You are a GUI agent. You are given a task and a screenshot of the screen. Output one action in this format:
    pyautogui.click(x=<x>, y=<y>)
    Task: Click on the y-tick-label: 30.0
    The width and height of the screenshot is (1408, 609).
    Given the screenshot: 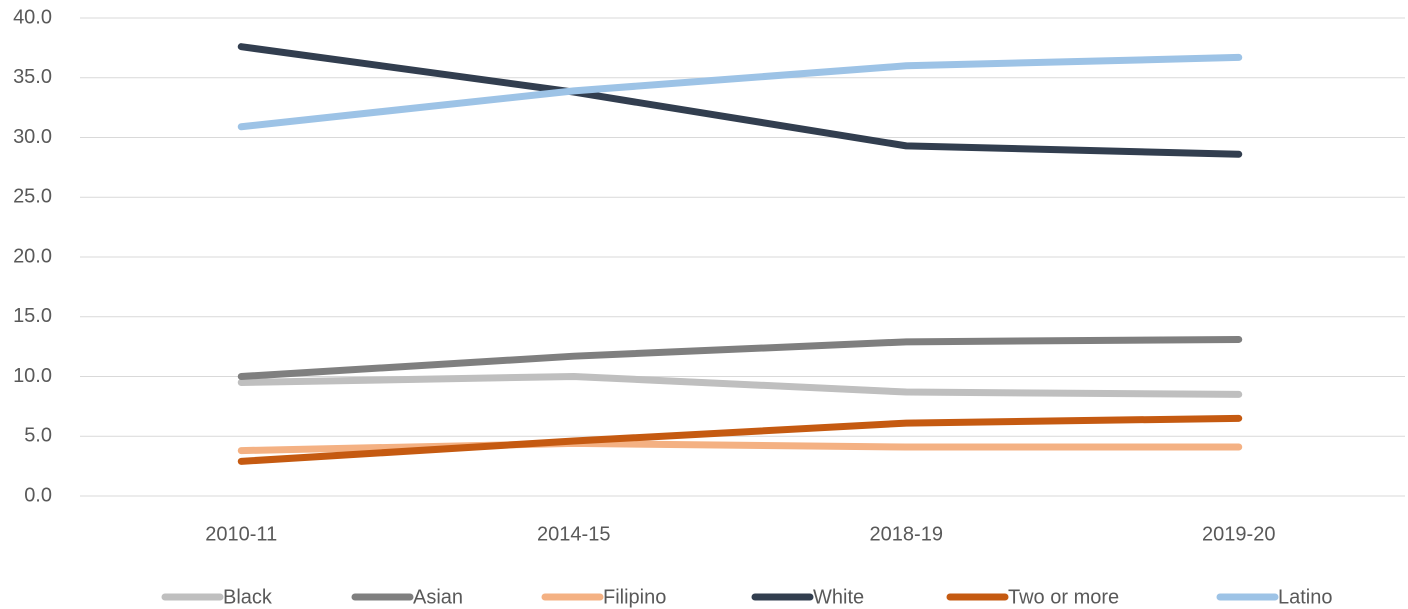 What is the action you would take?
    pyautogui.click(x=32, y=137)
    